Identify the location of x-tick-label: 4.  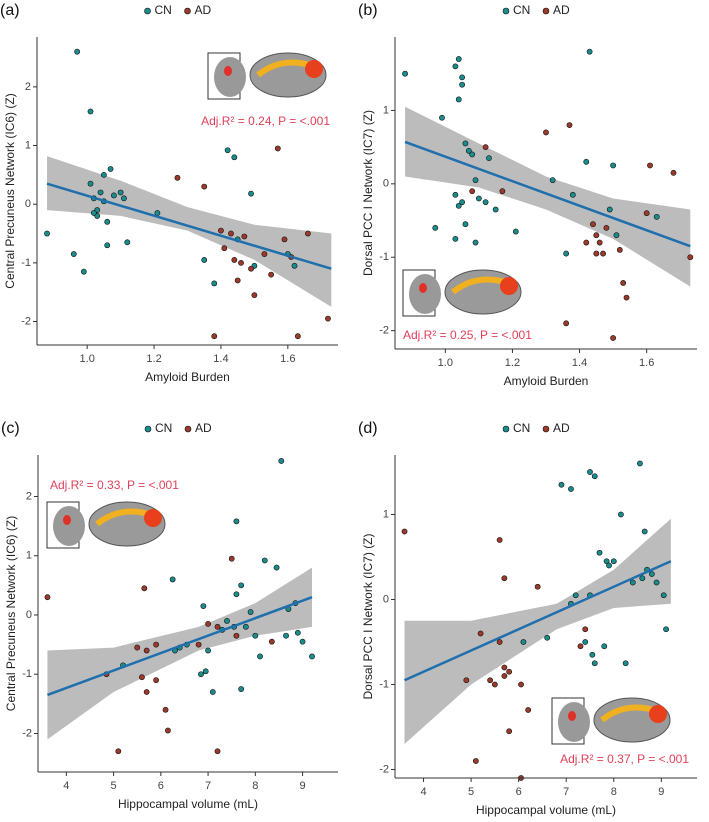
(66, 786).